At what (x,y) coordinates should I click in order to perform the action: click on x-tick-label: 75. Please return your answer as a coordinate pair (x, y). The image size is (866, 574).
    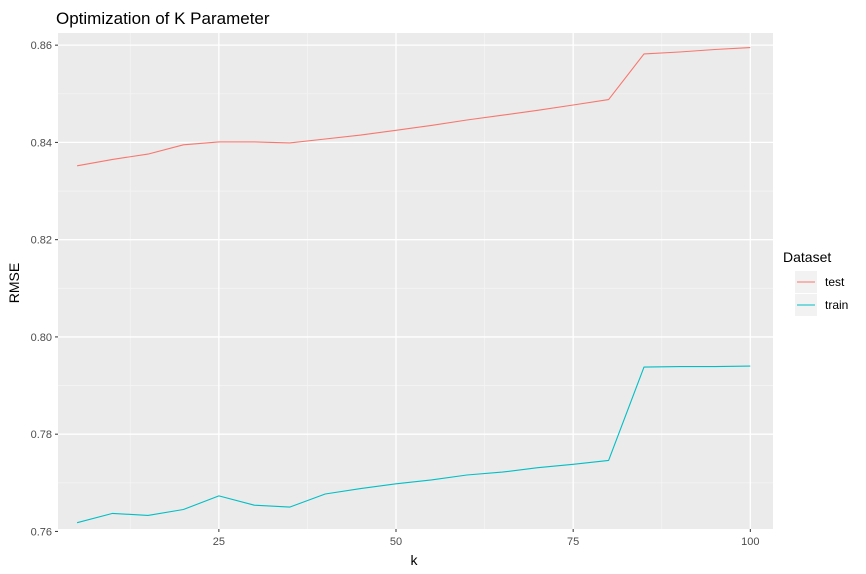
    Looking at the image, I should click on (573, 542).